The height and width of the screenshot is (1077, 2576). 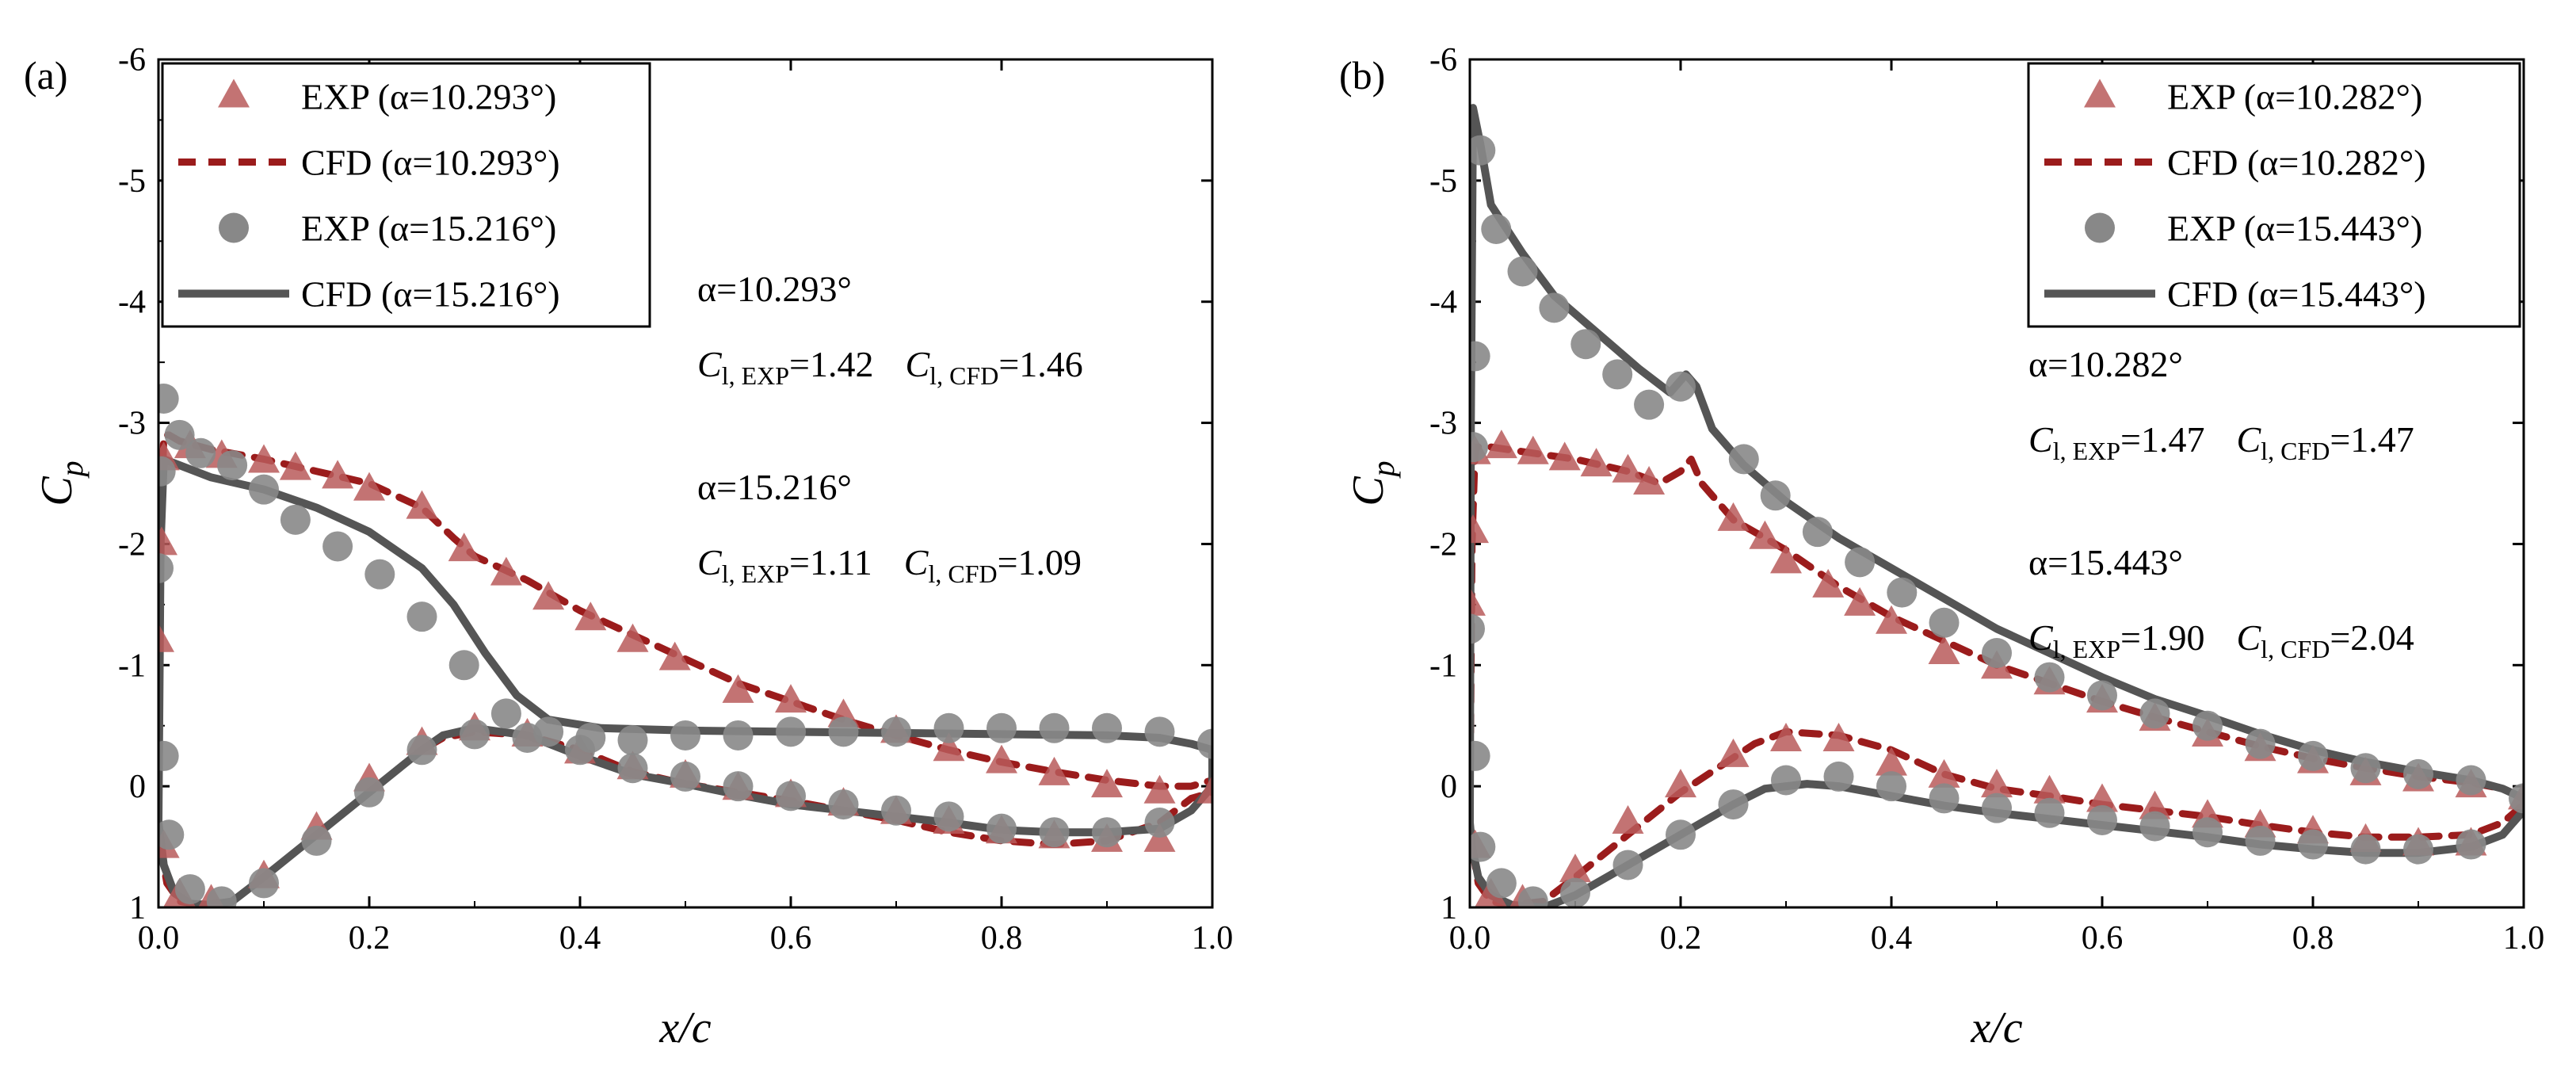 I want to click on legend-entry: EXP (α=15.443°), so click(x=2294, y=229).